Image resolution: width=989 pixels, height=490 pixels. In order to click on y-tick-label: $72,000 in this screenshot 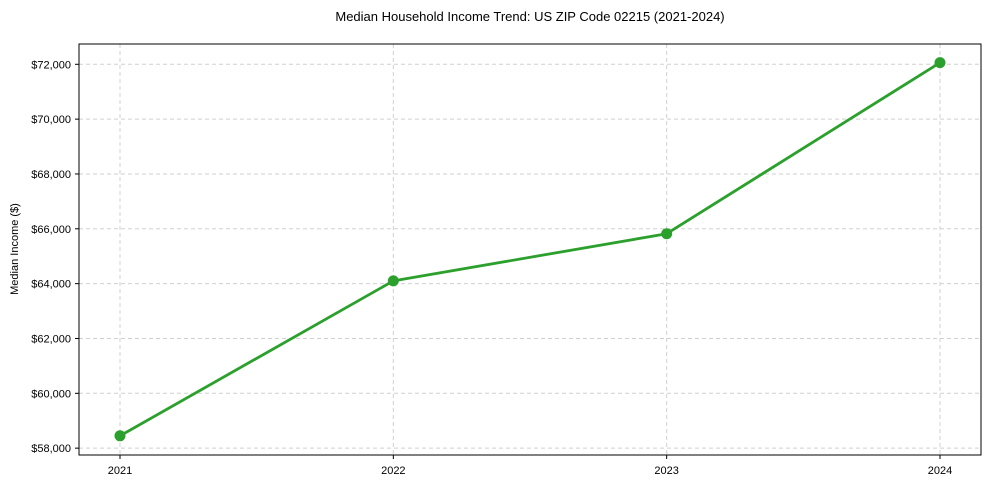, I will do `click(51, 65)`.